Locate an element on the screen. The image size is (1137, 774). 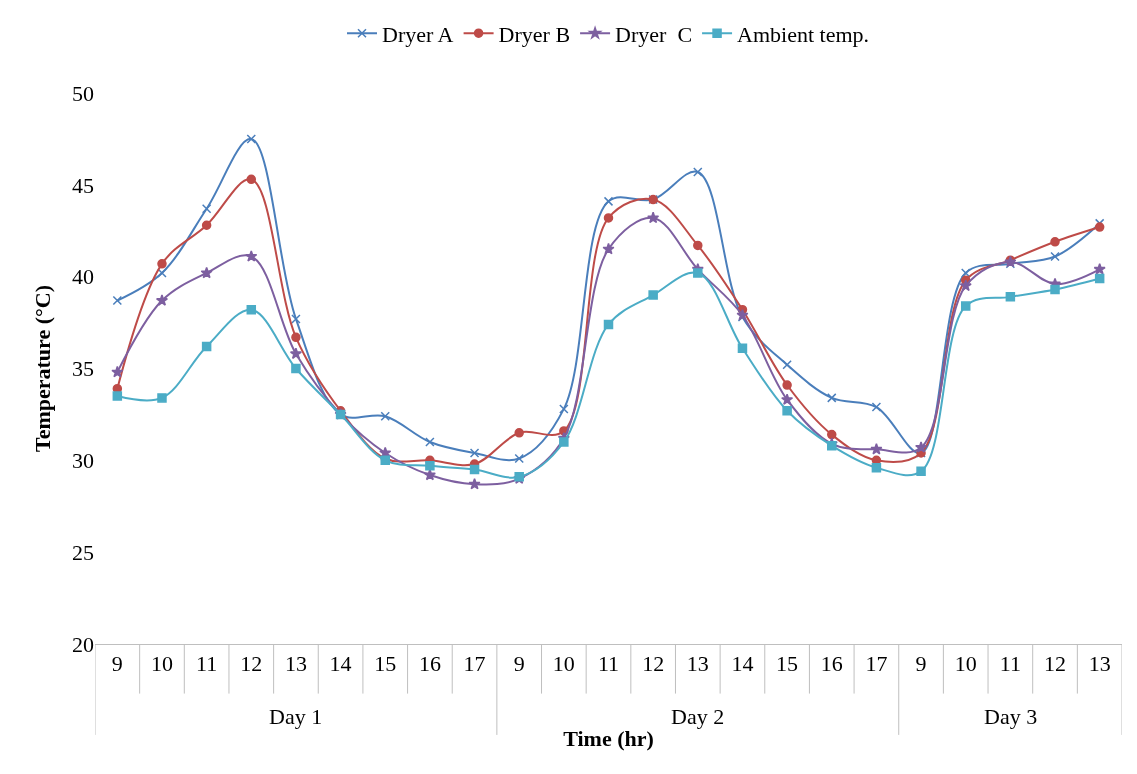
legend-label: Dryer A is located at coordinates (418, 34).